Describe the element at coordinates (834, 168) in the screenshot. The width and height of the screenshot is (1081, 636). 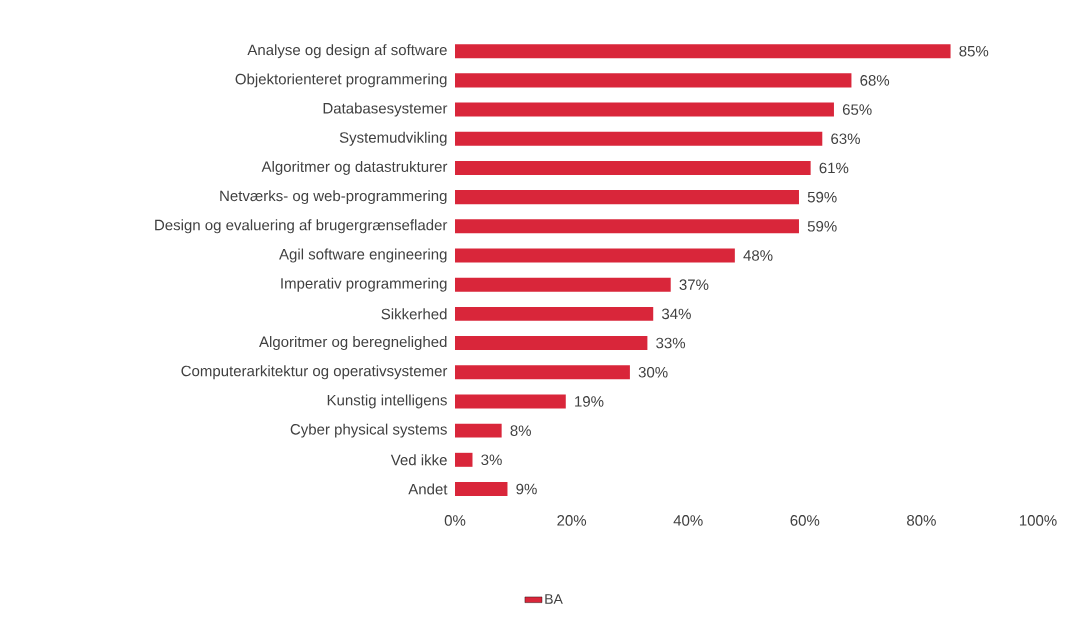
I see `data-label: 61%` at that location.